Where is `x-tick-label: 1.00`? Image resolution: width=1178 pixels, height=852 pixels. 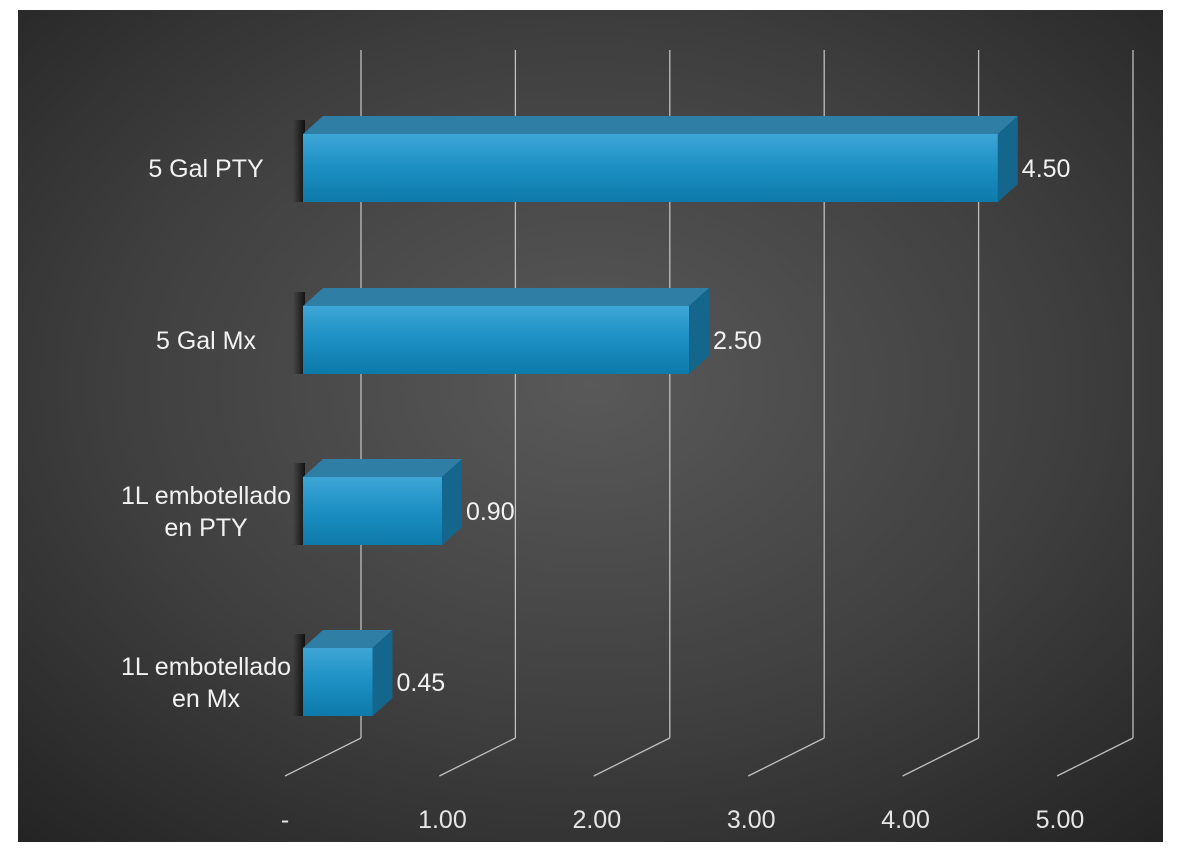 x-tick-label: 1.00 is located at coordinates (442, 820).